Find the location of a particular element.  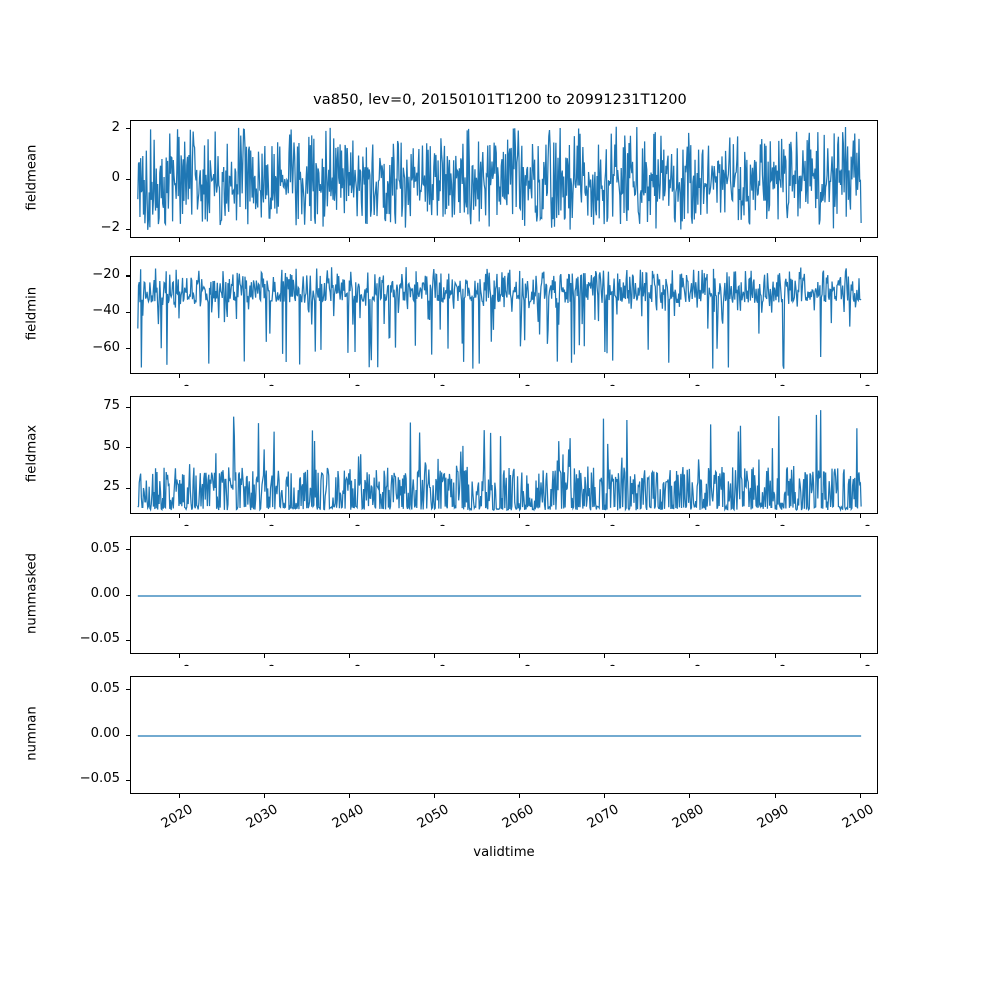

subplot-nummasked is located at coordinates (504, 595).